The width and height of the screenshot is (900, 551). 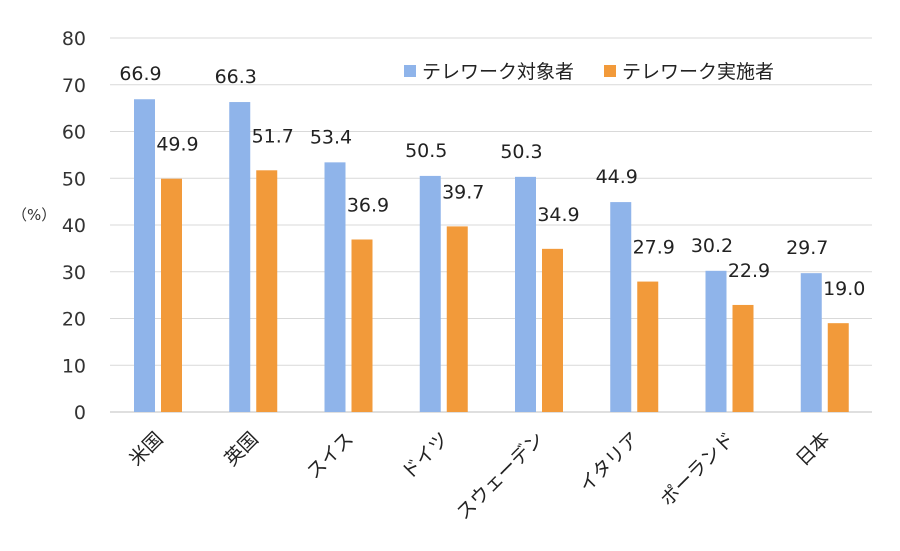 I want to click on data-label: 39.7, so click(x=463, y=192).